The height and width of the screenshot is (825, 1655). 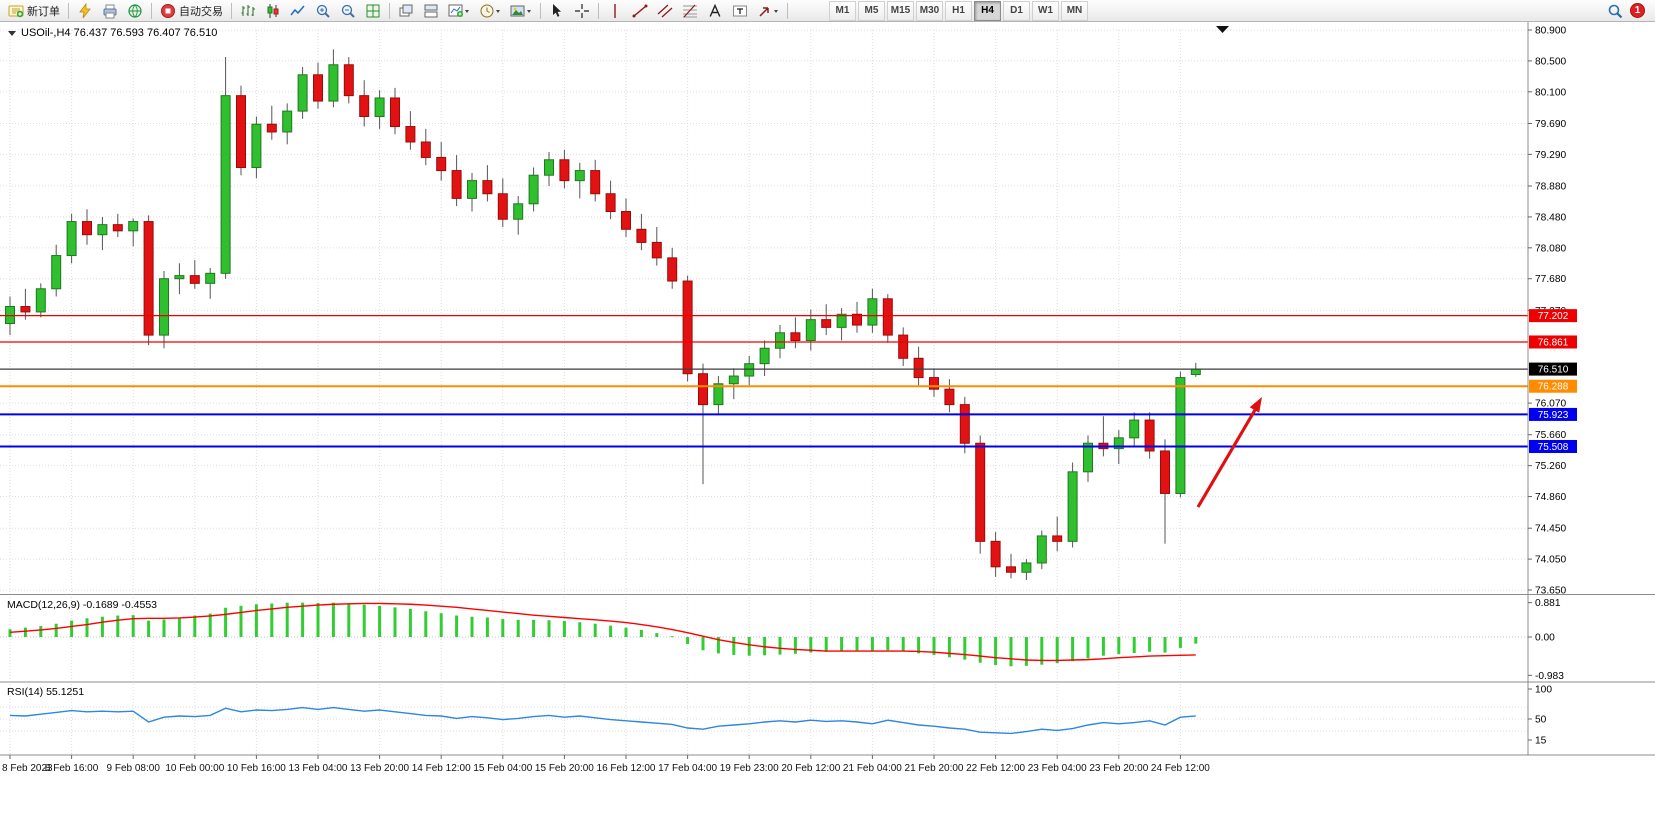 I want to click on line-chart-button, so click(x=298, y=11).